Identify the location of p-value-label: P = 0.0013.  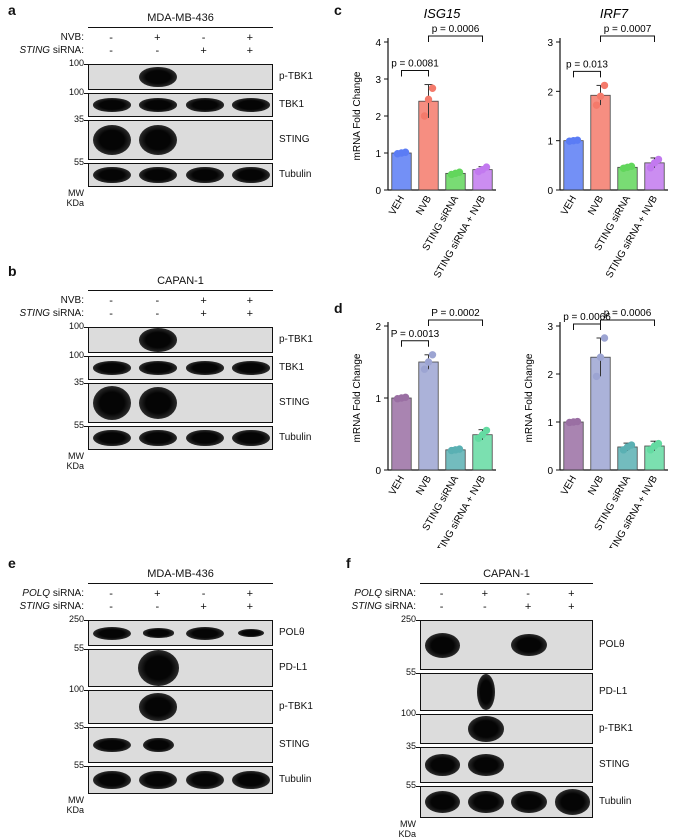
(415, 334).